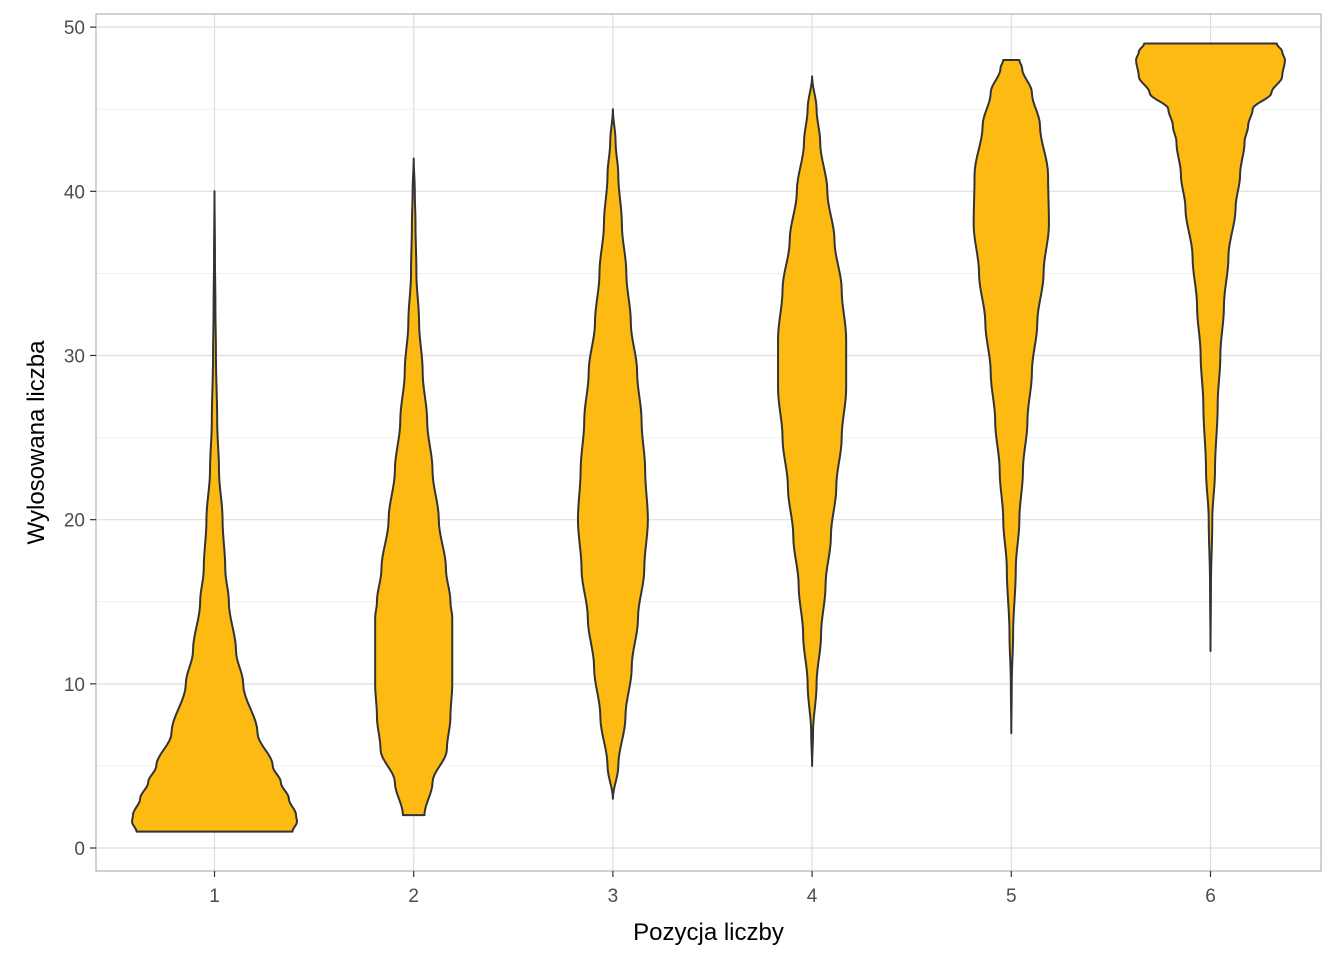 The image size is (1344, 960). I want to click on x-axis-title: Pozycja liczby, so click(708, 932).